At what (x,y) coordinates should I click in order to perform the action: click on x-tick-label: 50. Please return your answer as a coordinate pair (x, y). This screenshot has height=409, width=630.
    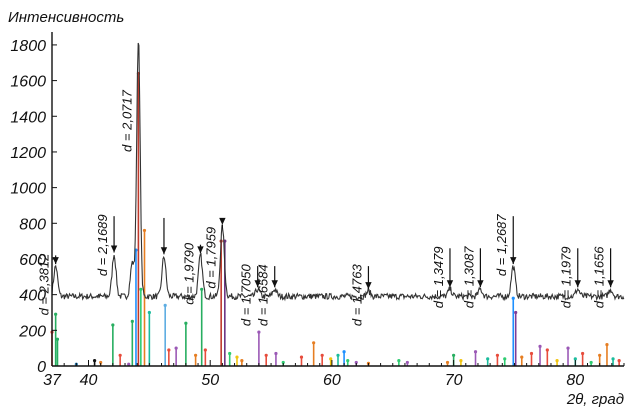
    Looking at the image, I should click on (210, 380).